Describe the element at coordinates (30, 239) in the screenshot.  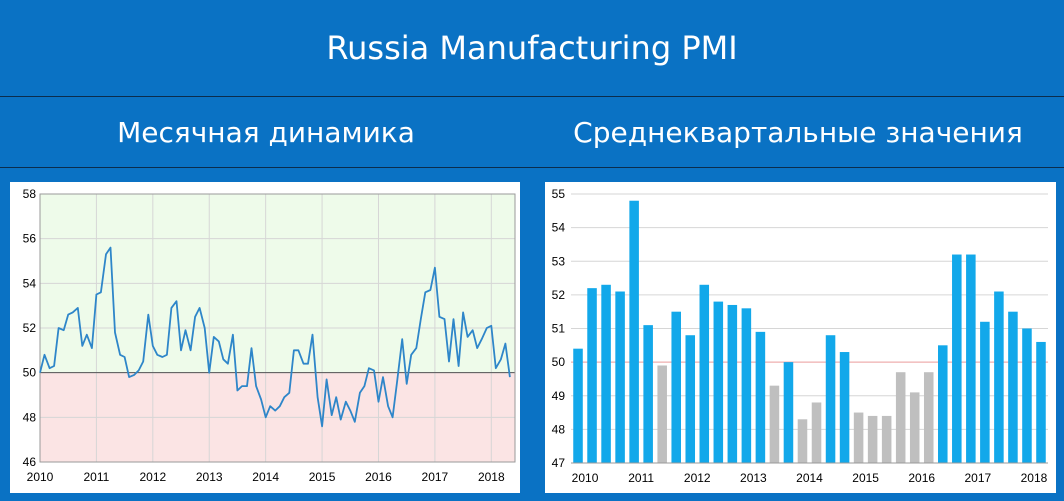
I see `y-tick-label: 56` at that location.